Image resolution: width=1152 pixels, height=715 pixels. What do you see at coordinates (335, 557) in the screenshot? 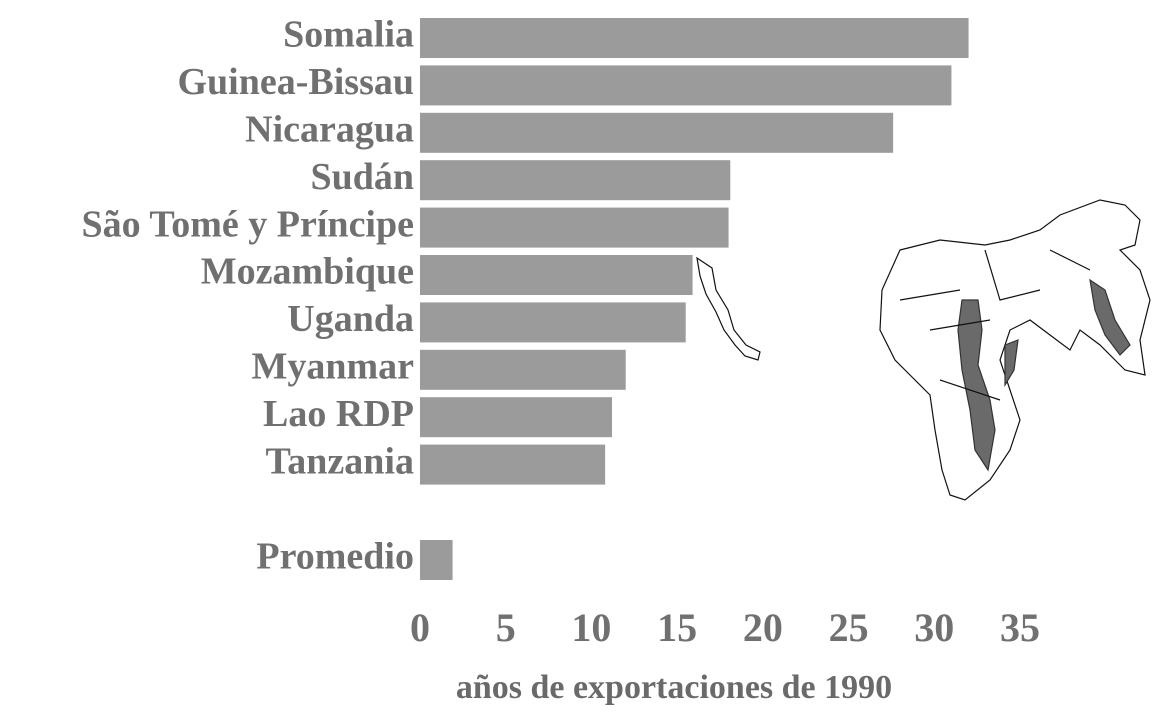
I see `y-tick-label: Promedio` at bounding box center [335, 557].